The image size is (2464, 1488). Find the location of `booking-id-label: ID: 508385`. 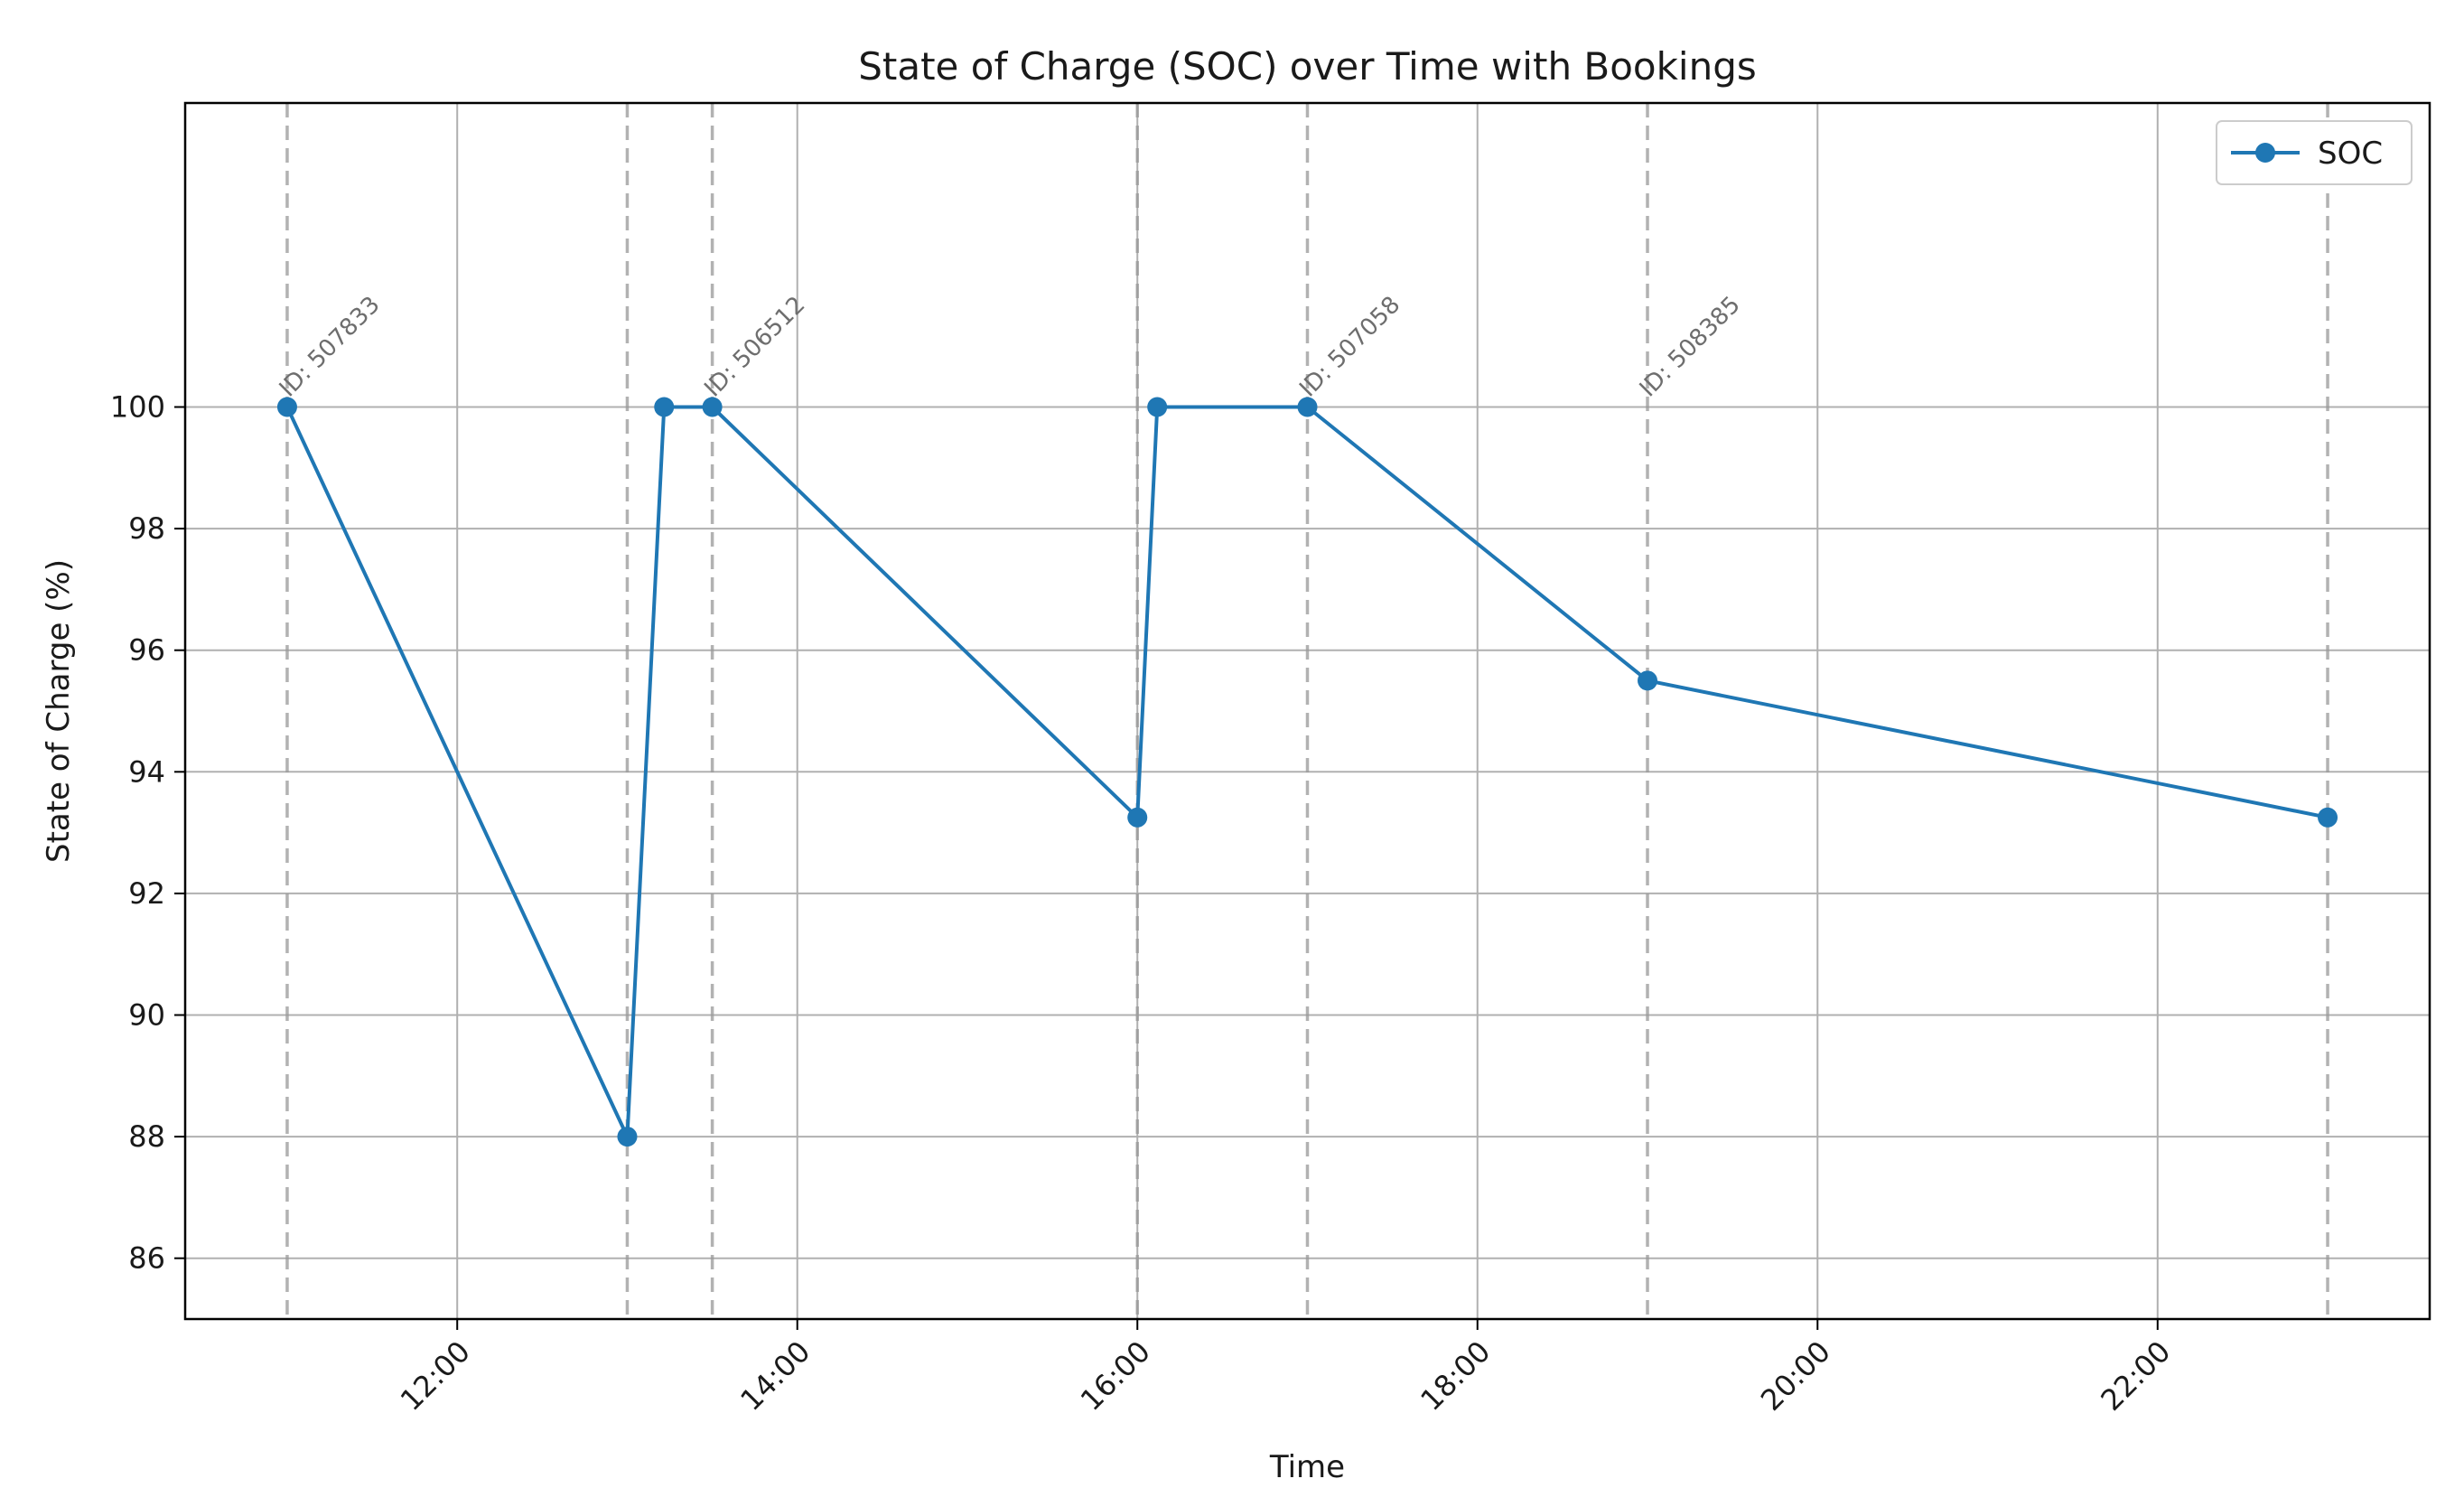

booking-id-label: ID: 508385 is located at coordinates (1690, 346).